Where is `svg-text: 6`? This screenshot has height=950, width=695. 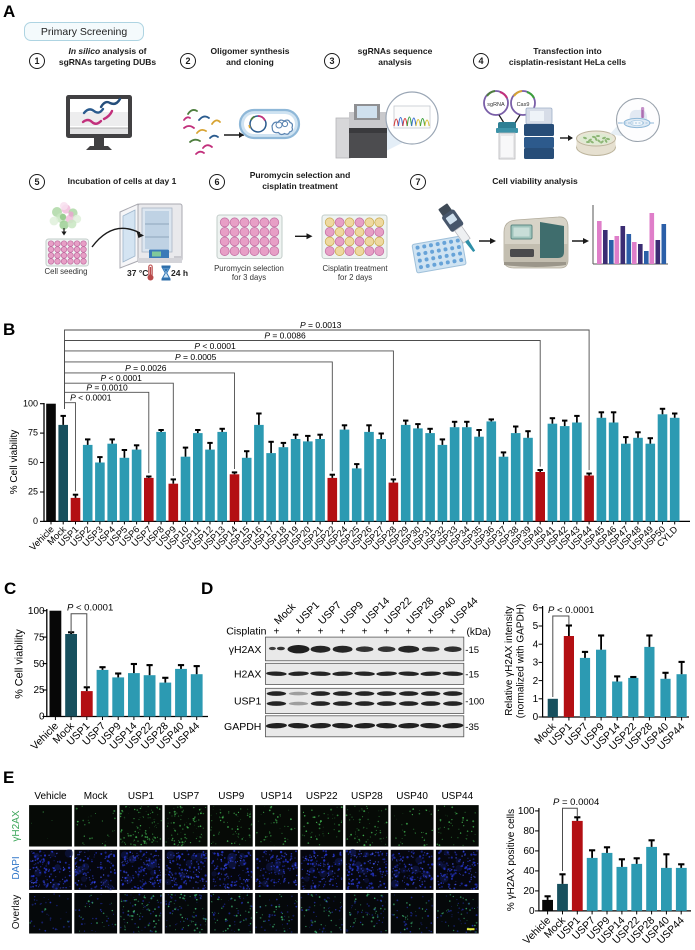 svg-text: 6 is located at coordinates (536, 608).